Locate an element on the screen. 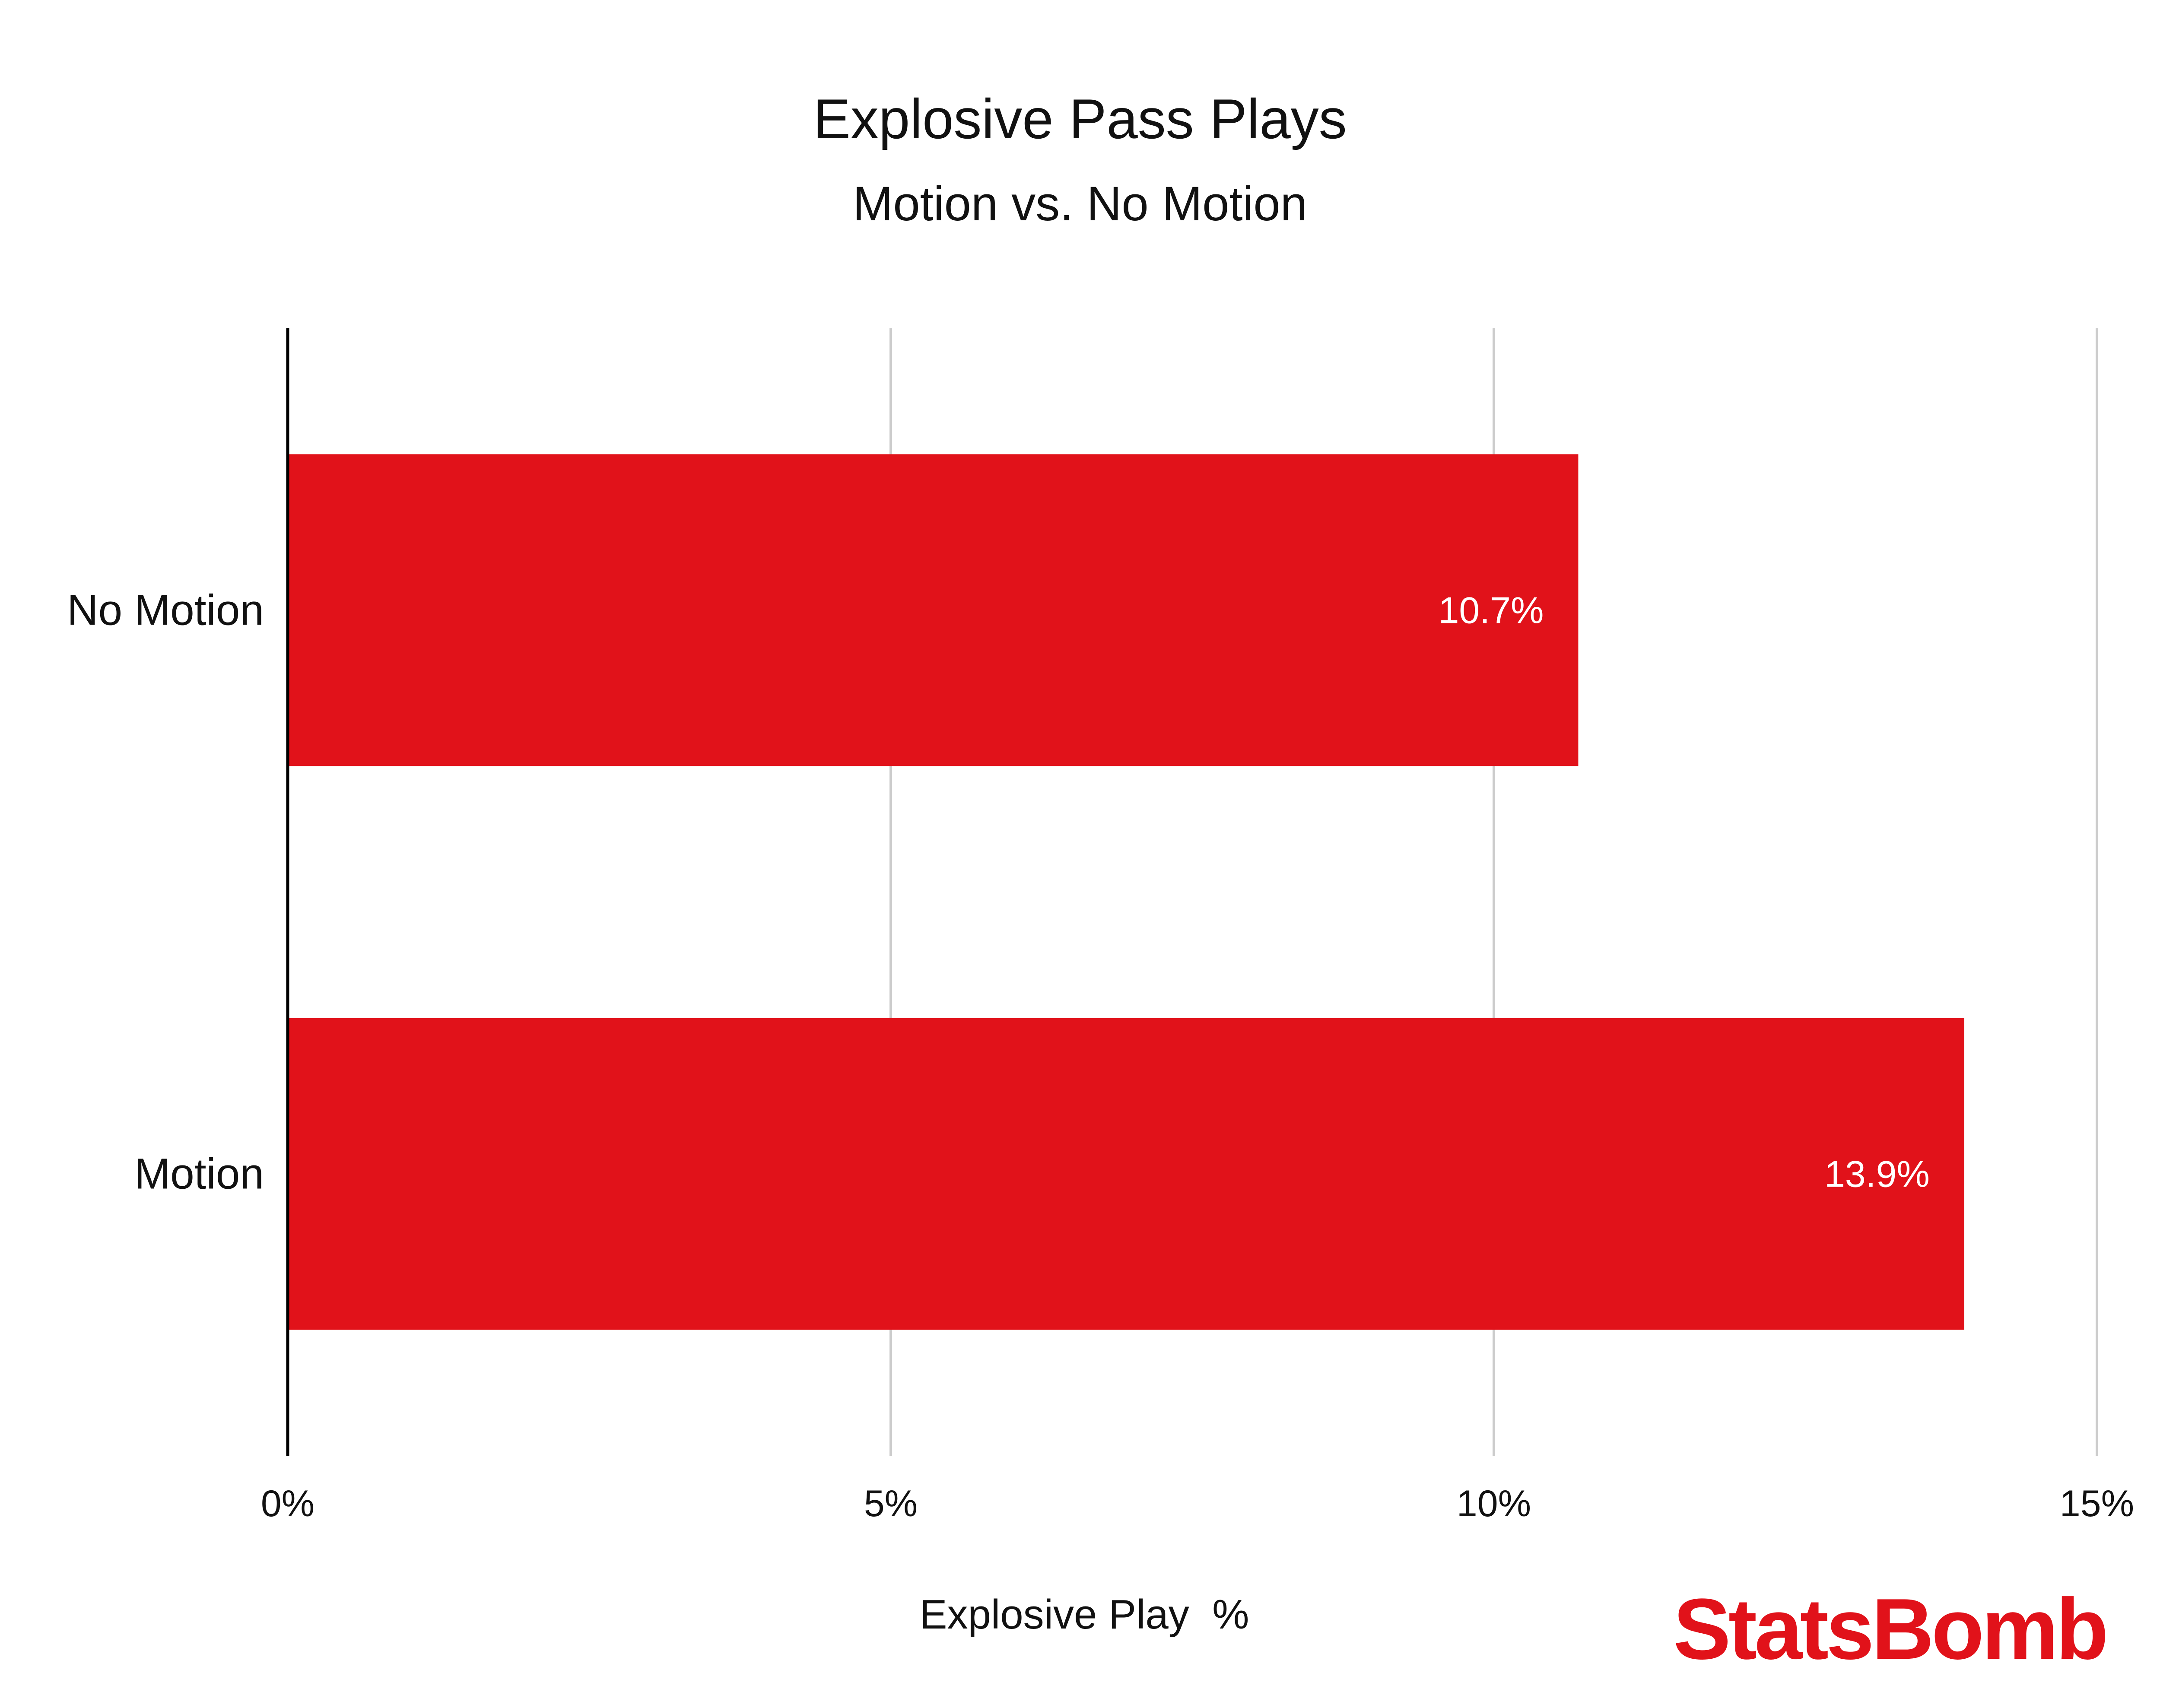  statsbomb-logo: StatsBomb is located at coordinates (1890, 1629).